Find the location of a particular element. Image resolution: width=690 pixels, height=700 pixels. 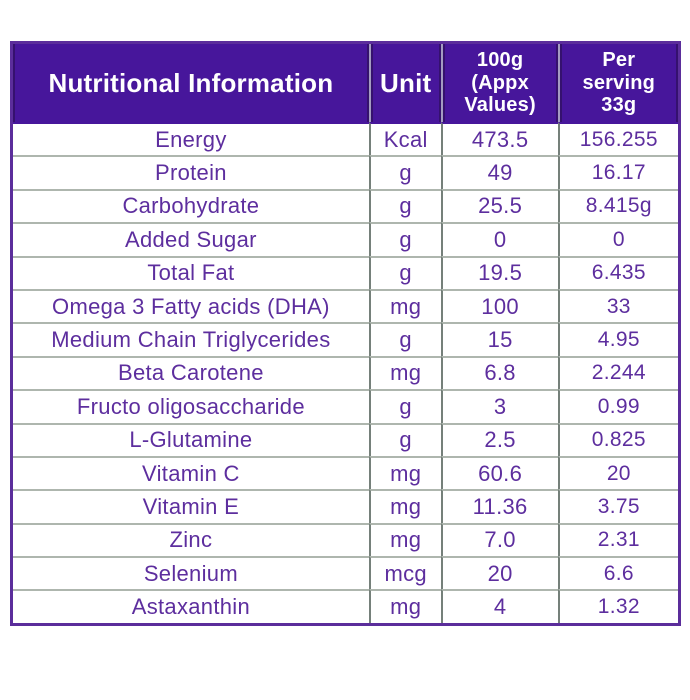

nutrient-unit: Kcal is located at coordinates (404, 139).